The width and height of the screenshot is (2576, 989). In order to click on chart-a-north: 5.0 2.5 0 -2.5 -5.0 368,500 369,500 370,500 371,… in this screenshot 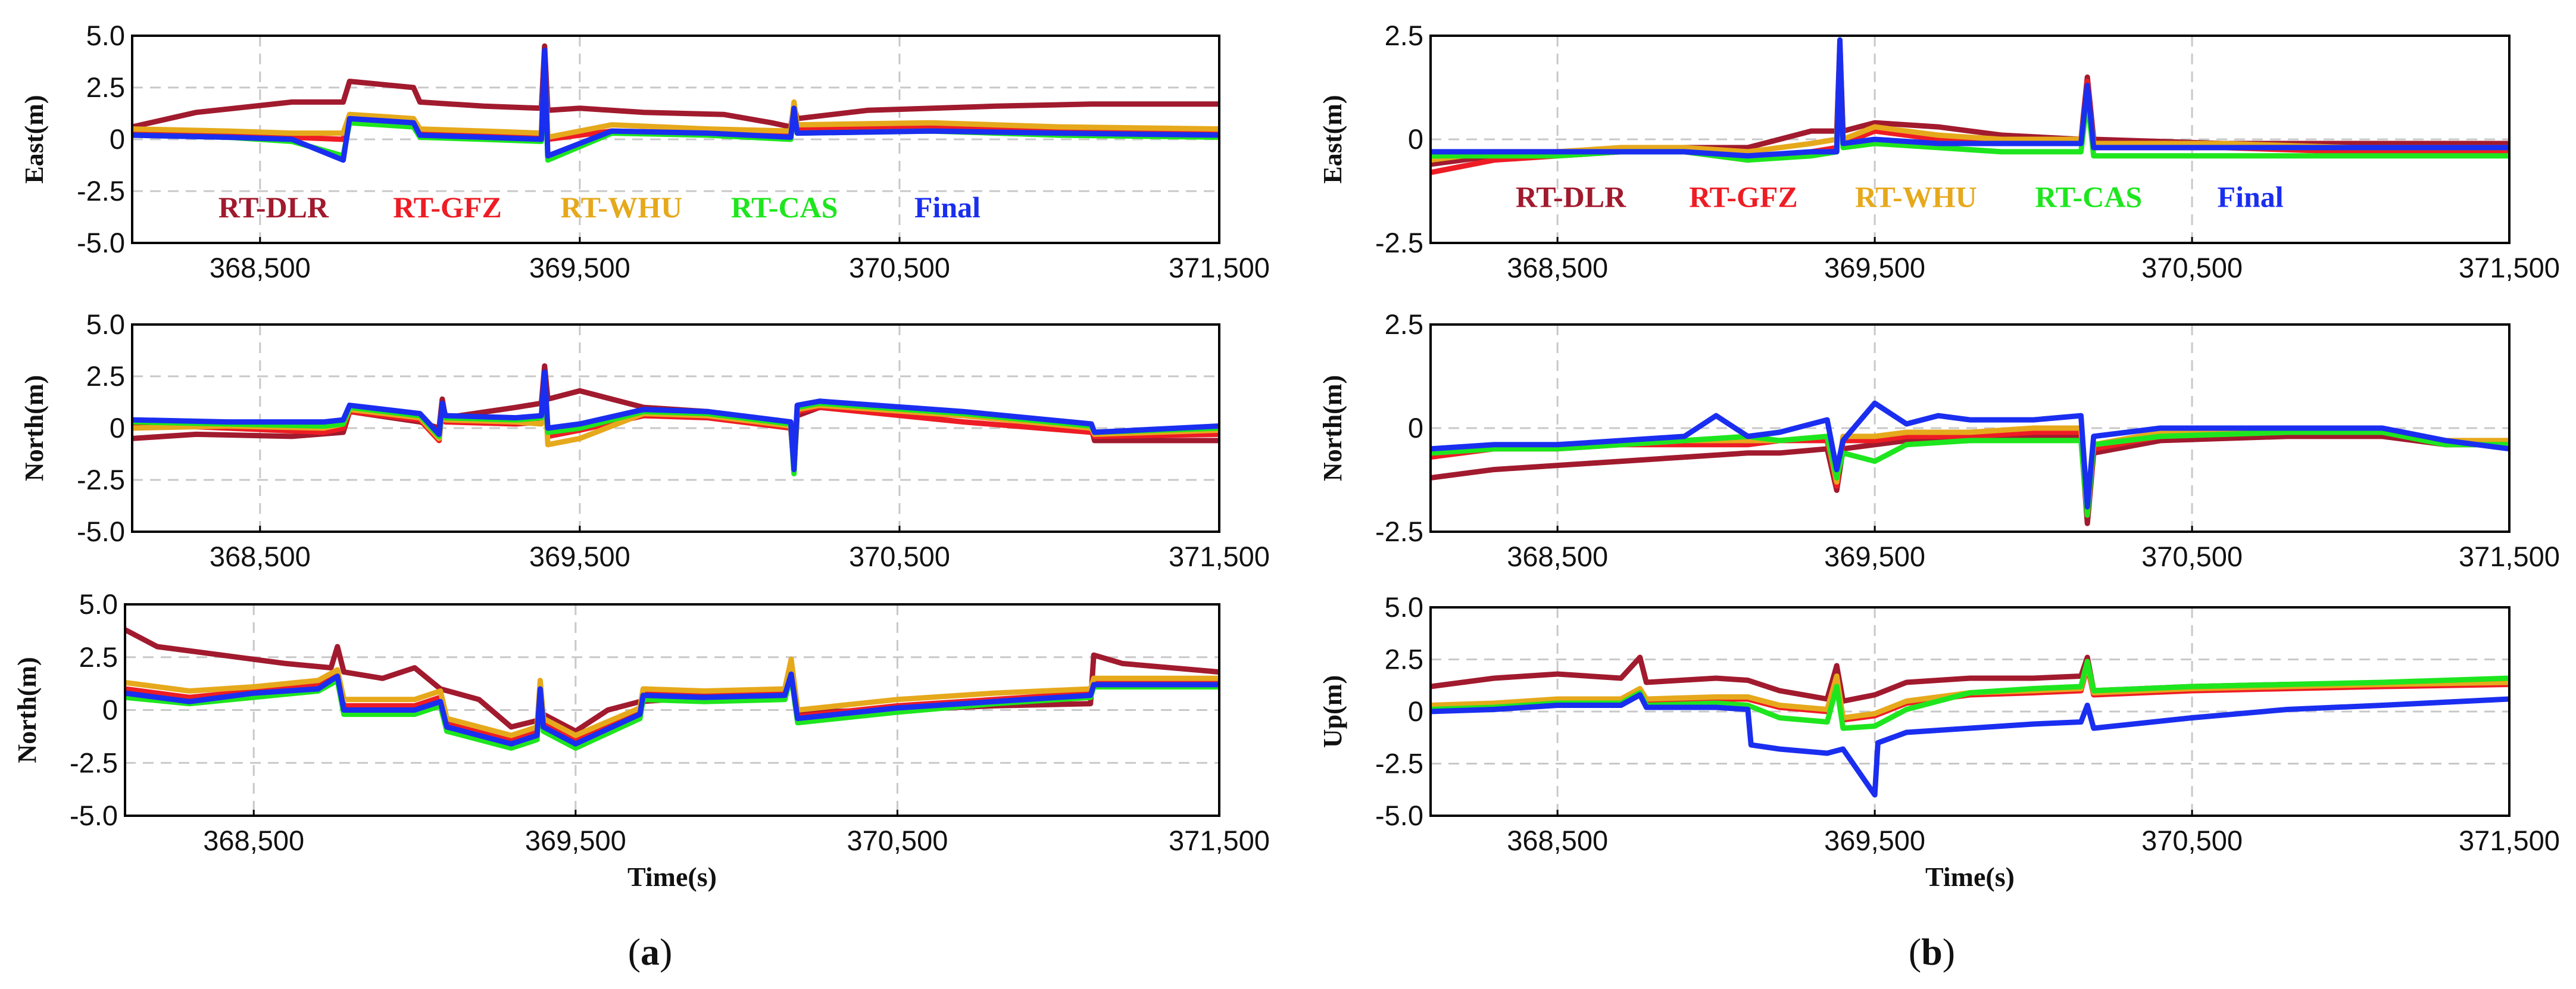, I will do `click(645, 440)`.